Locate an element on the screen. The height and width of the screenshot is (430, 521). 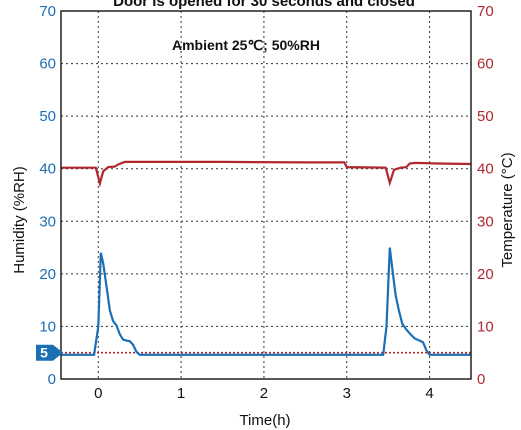
y-left-tick-label: 50 is located at coordinates (47, 116).